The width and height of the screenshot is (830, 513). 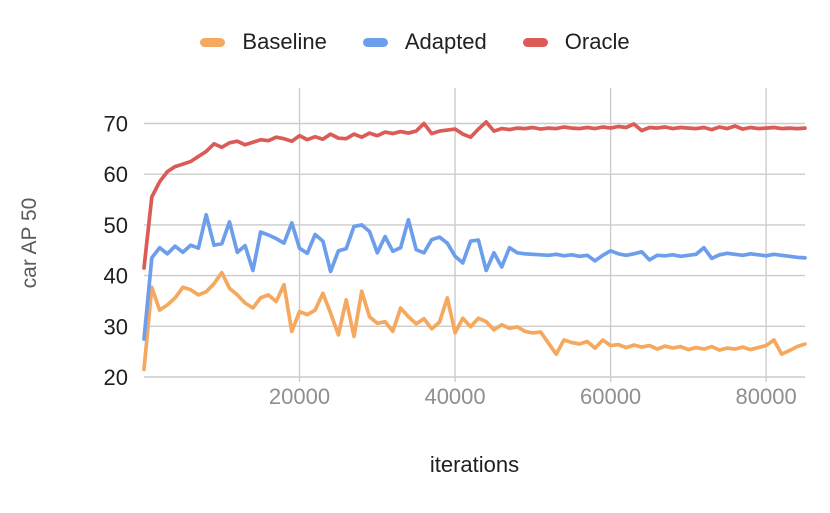 I want to click on x-tick-label: 20000, so click(x=299, y=396).